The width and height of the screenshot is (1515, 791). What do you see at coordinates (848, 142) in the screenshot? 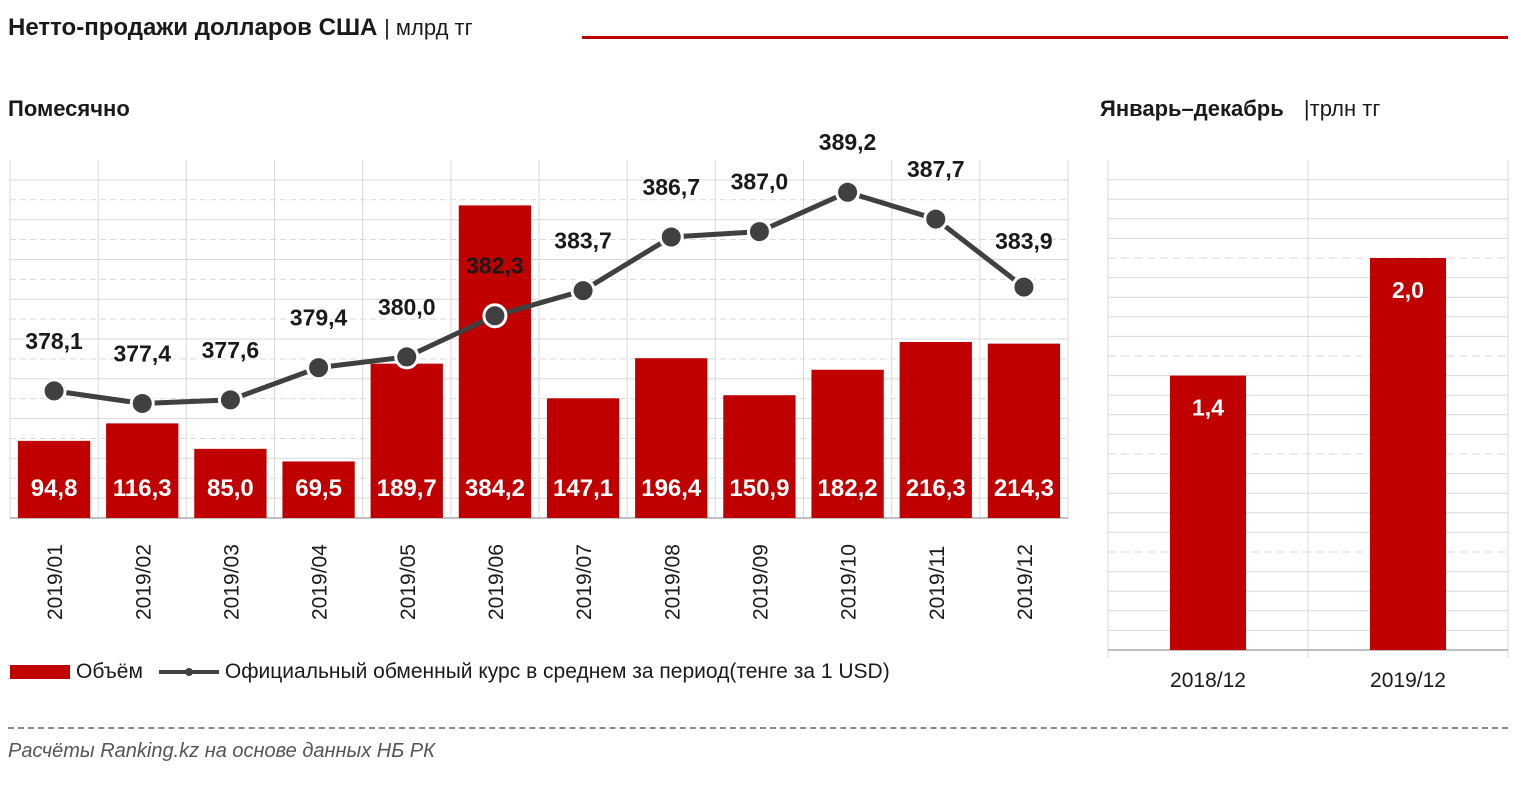
I see `rate-point-label: 389,2` at bounding box center [848, 142].